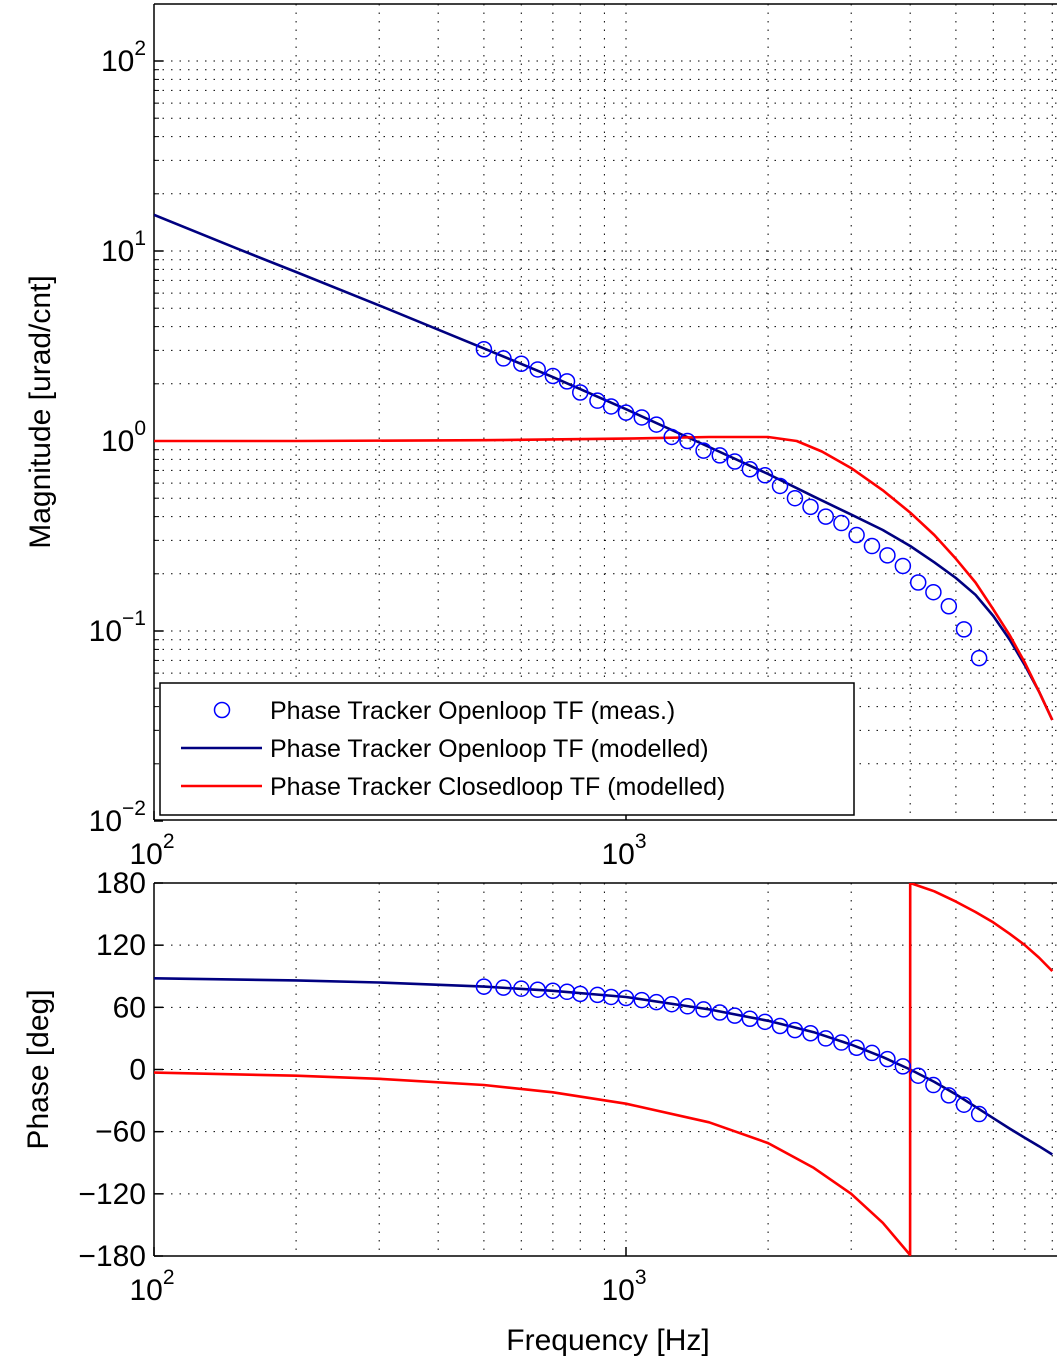 The height and width of the screenshot is (1364, 1057). I want to click on phase-y-axis-title: Phase [deg], so click(38, 1069).